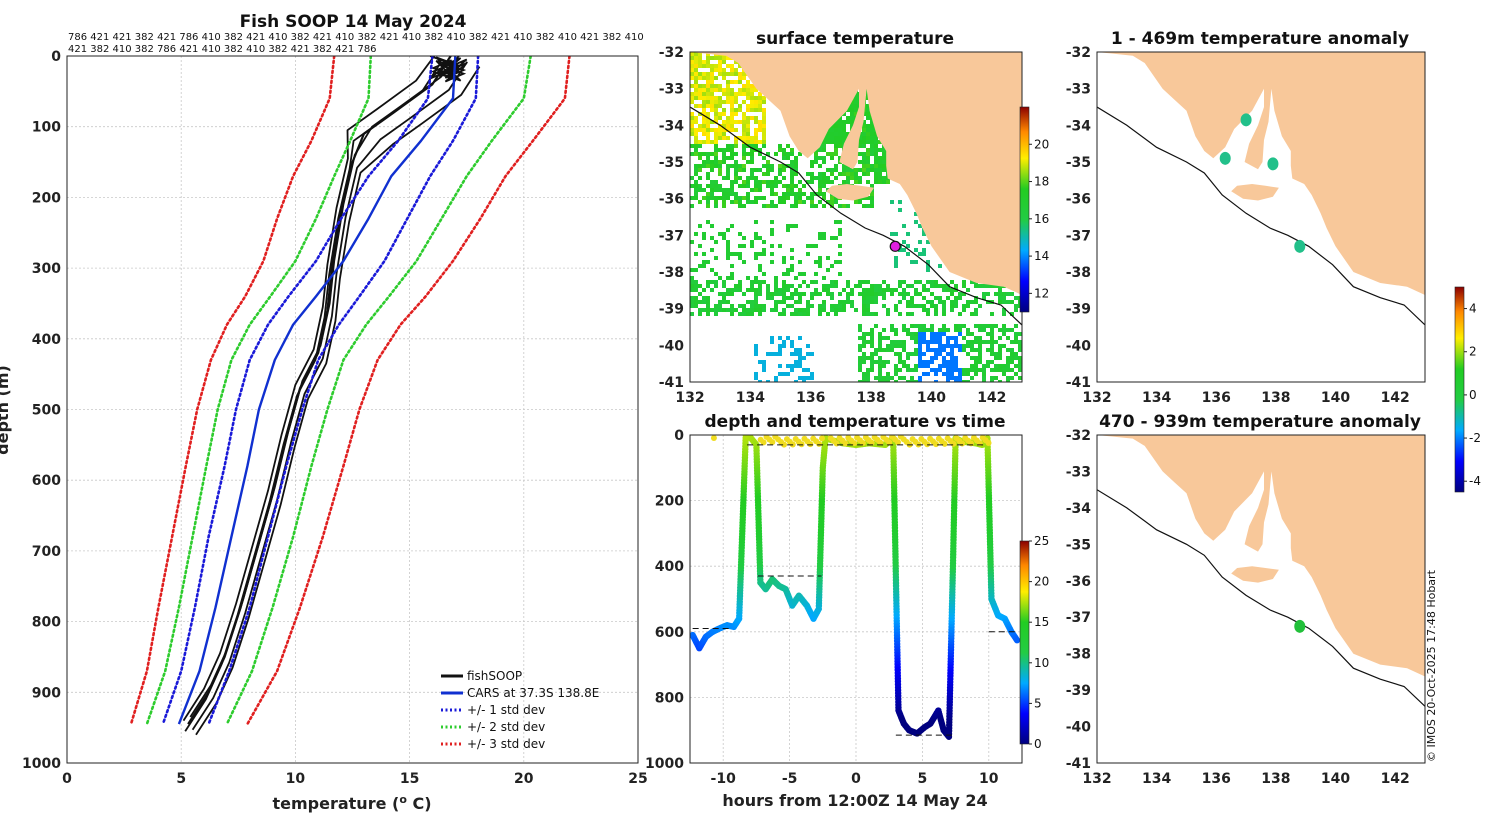 This screenshot has width=1500, height=820. I want to click on m3-ytick: -32, so click(1078, 53).